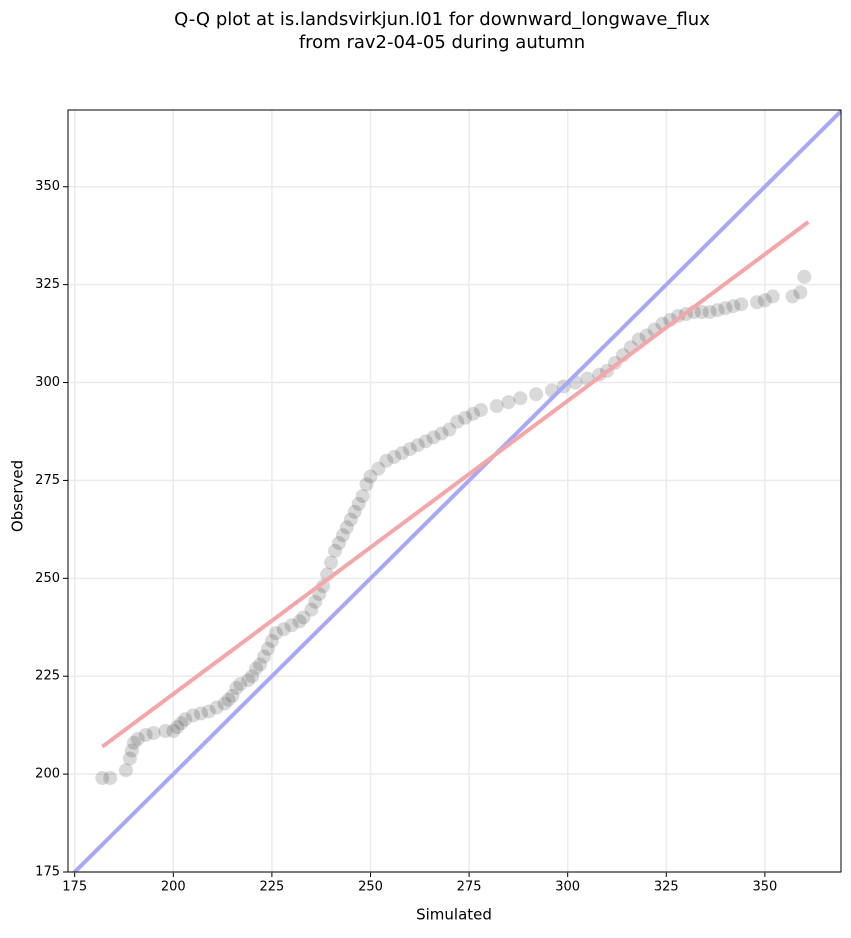 The width and height of the screenshot is (851, 938). I want to click on y-tick-label: 350, so click(47, 186).